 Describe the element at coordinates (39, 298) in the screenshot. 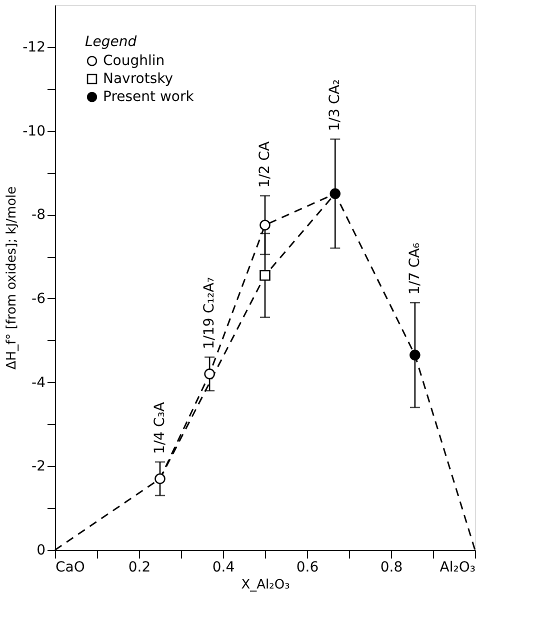

I see `y-tick-label: -6` at that location.